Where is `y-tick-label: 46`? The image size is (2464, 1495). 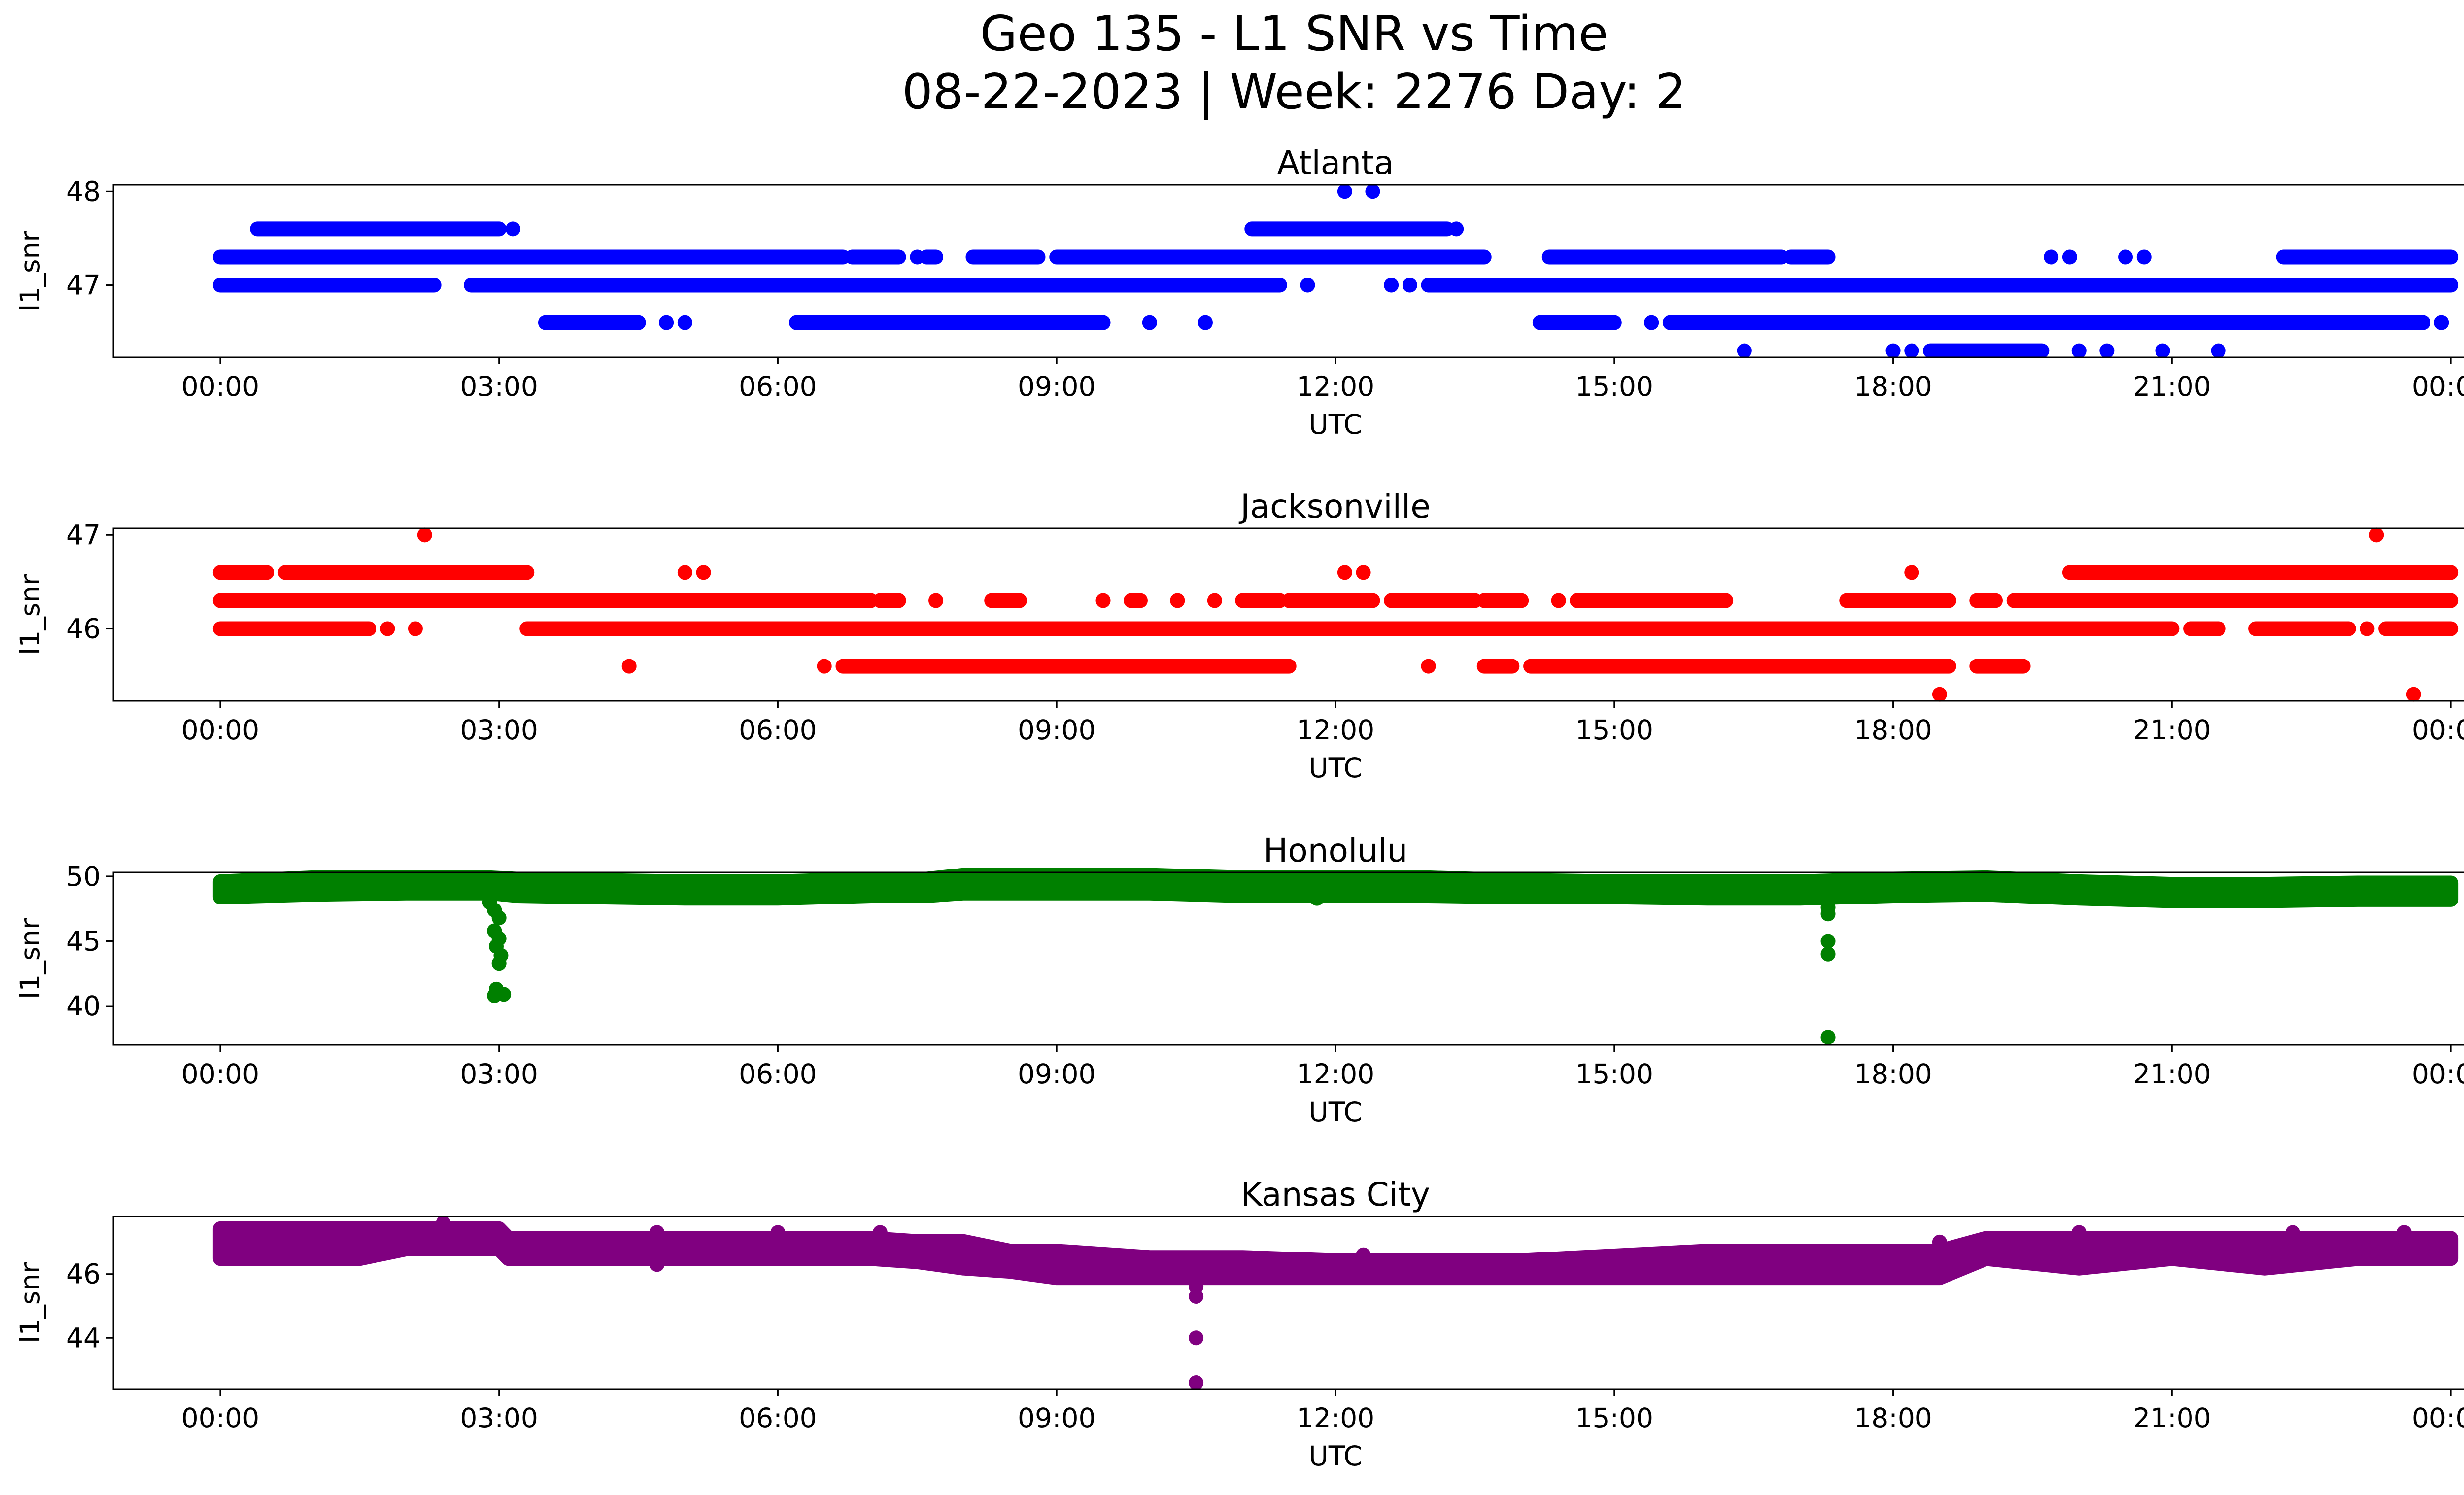
y-tick-label: 46 is located at coordinates (83, 1274).